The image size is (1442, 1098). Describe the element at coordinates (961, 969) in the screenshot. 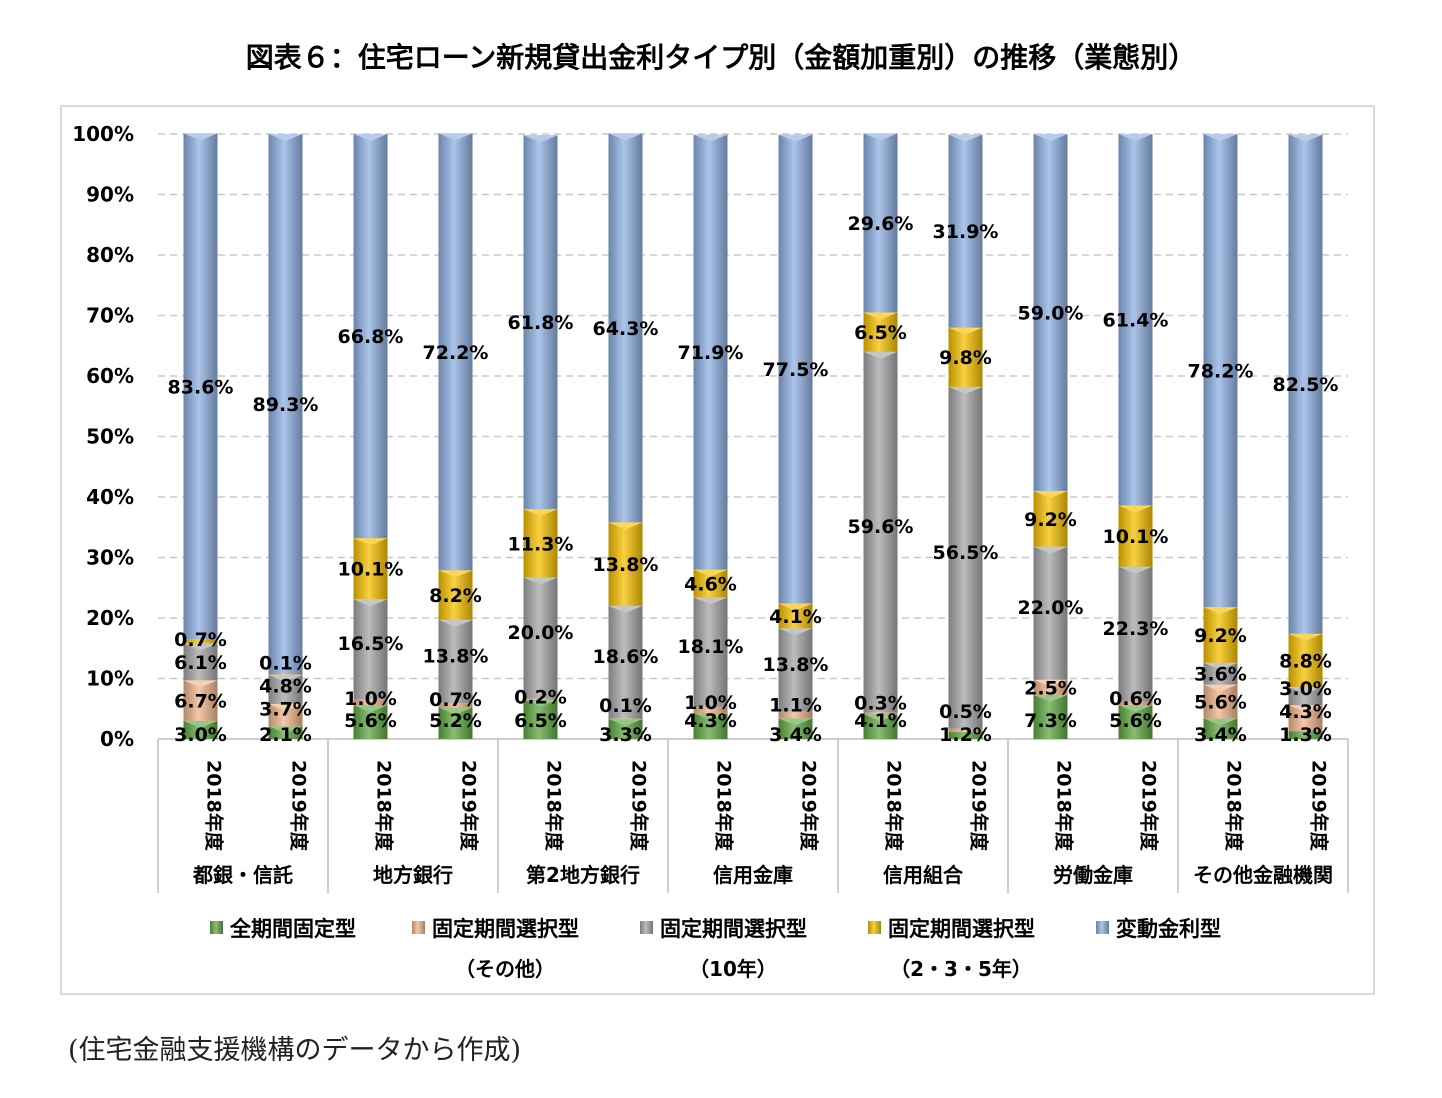

I see `legend-sublabel: （2・3・5年）` at that location.